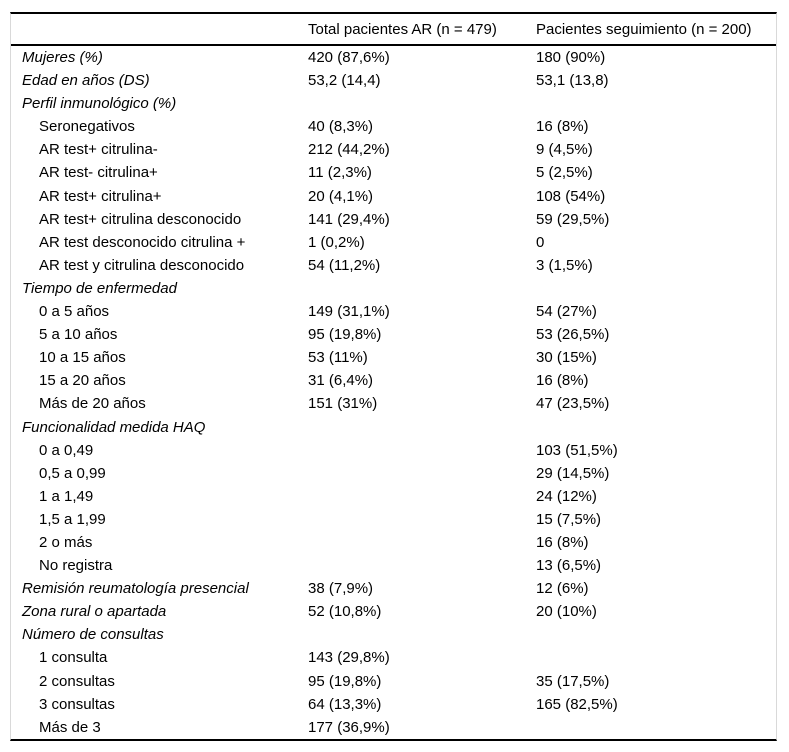  I want to click on row-label: AR test desconocido citrulina +, so click(142, 242).